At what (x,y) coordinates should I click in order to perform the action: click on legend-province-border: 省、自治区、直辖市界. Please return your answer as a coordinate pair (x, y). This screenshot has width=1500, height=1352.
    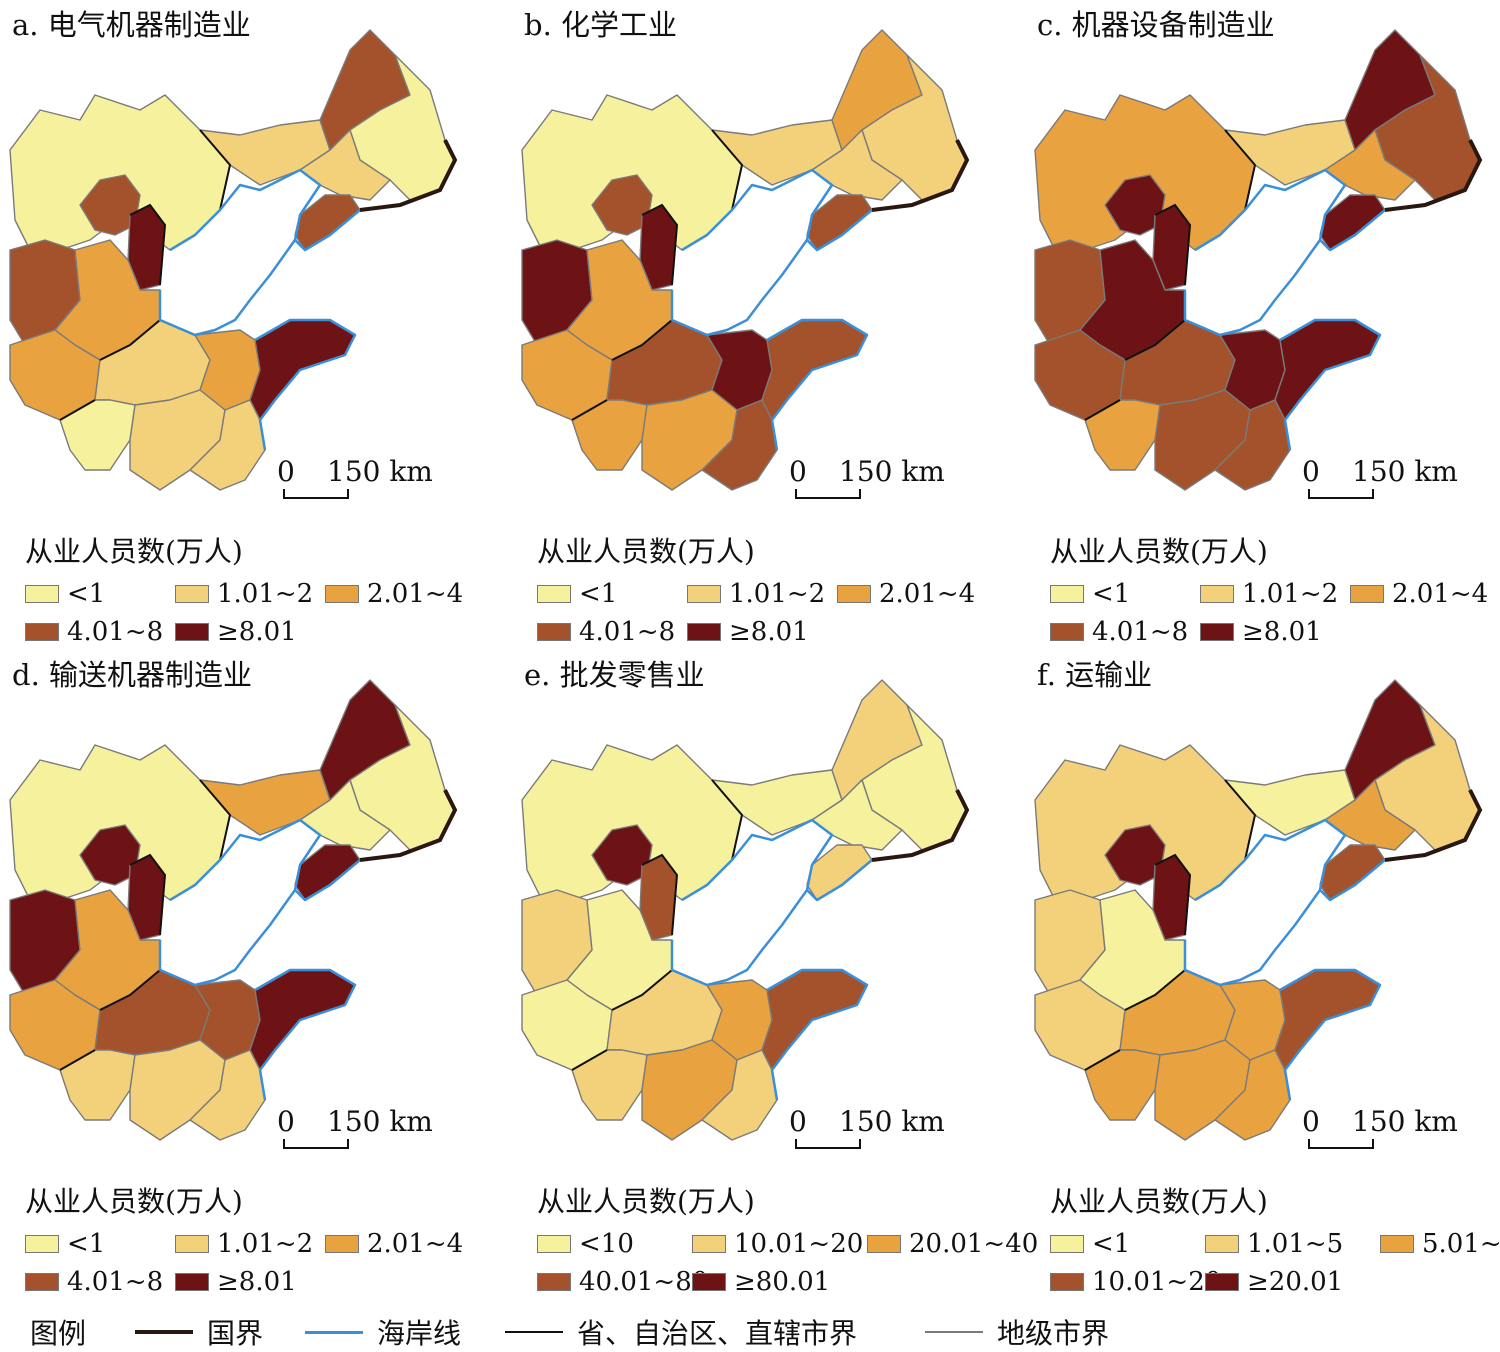
    Looking at the image, I should click on (681, 1332).